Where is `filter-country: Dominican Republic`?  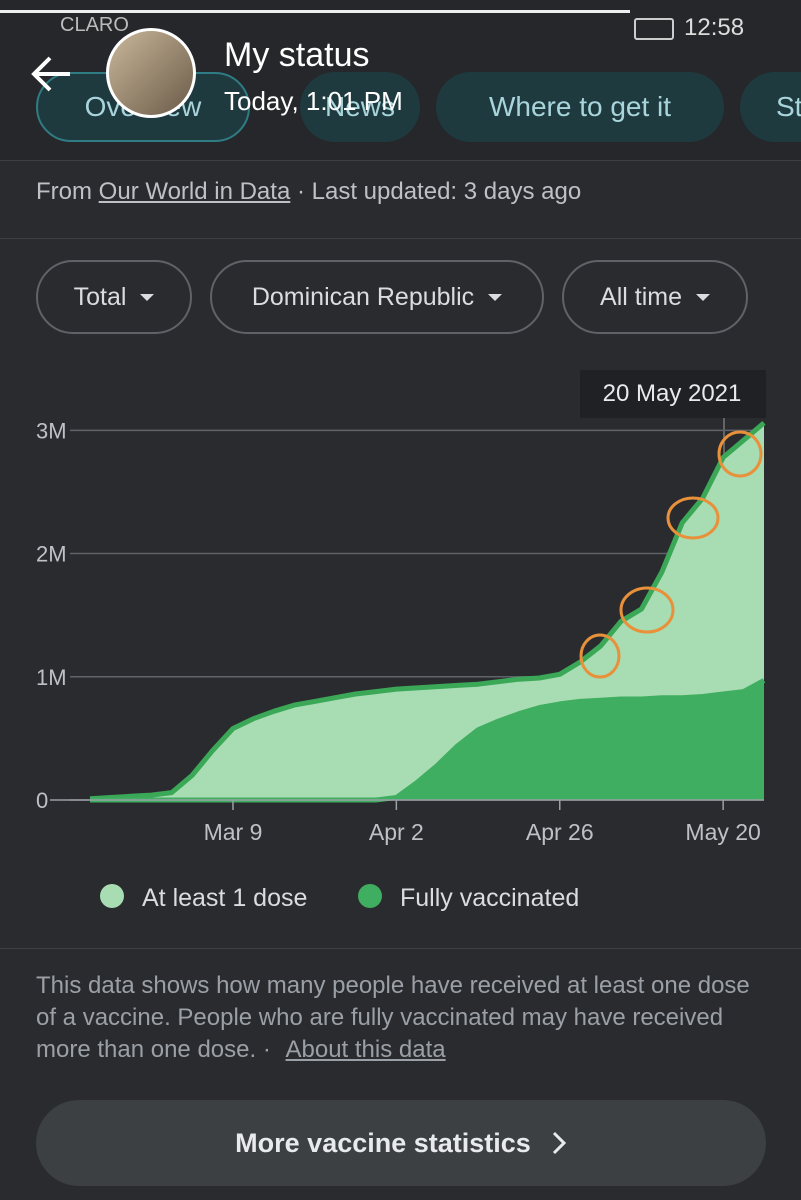 filter-country: Dominican Republic is located at coordinates (377, 297).